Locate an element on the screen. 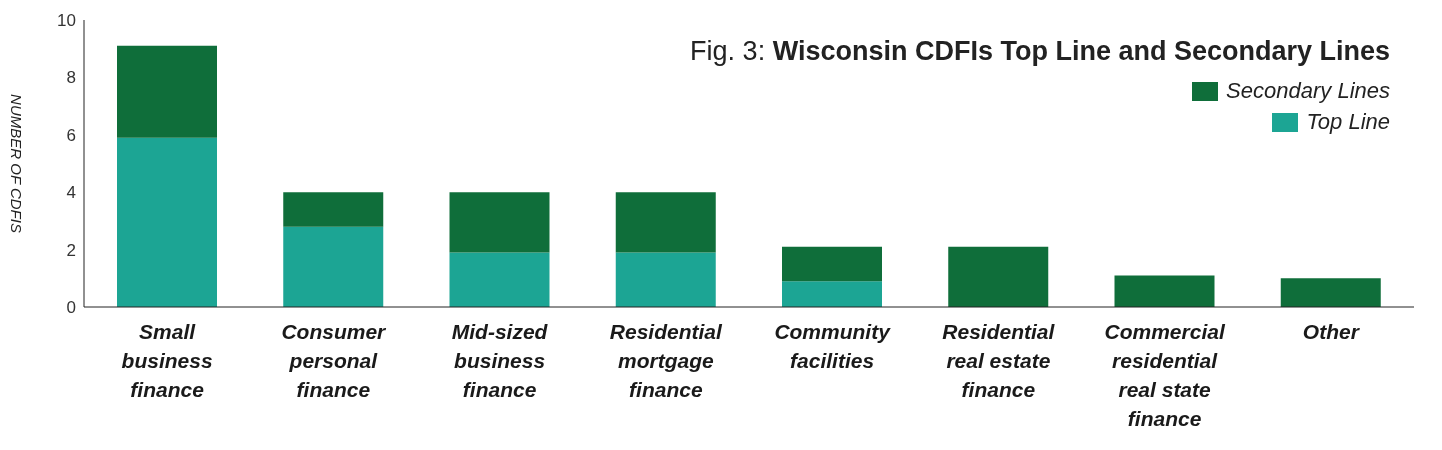 This screenshot has height=450, width=1442. y-tick-label: 4 is located at coordinates (71, 193).